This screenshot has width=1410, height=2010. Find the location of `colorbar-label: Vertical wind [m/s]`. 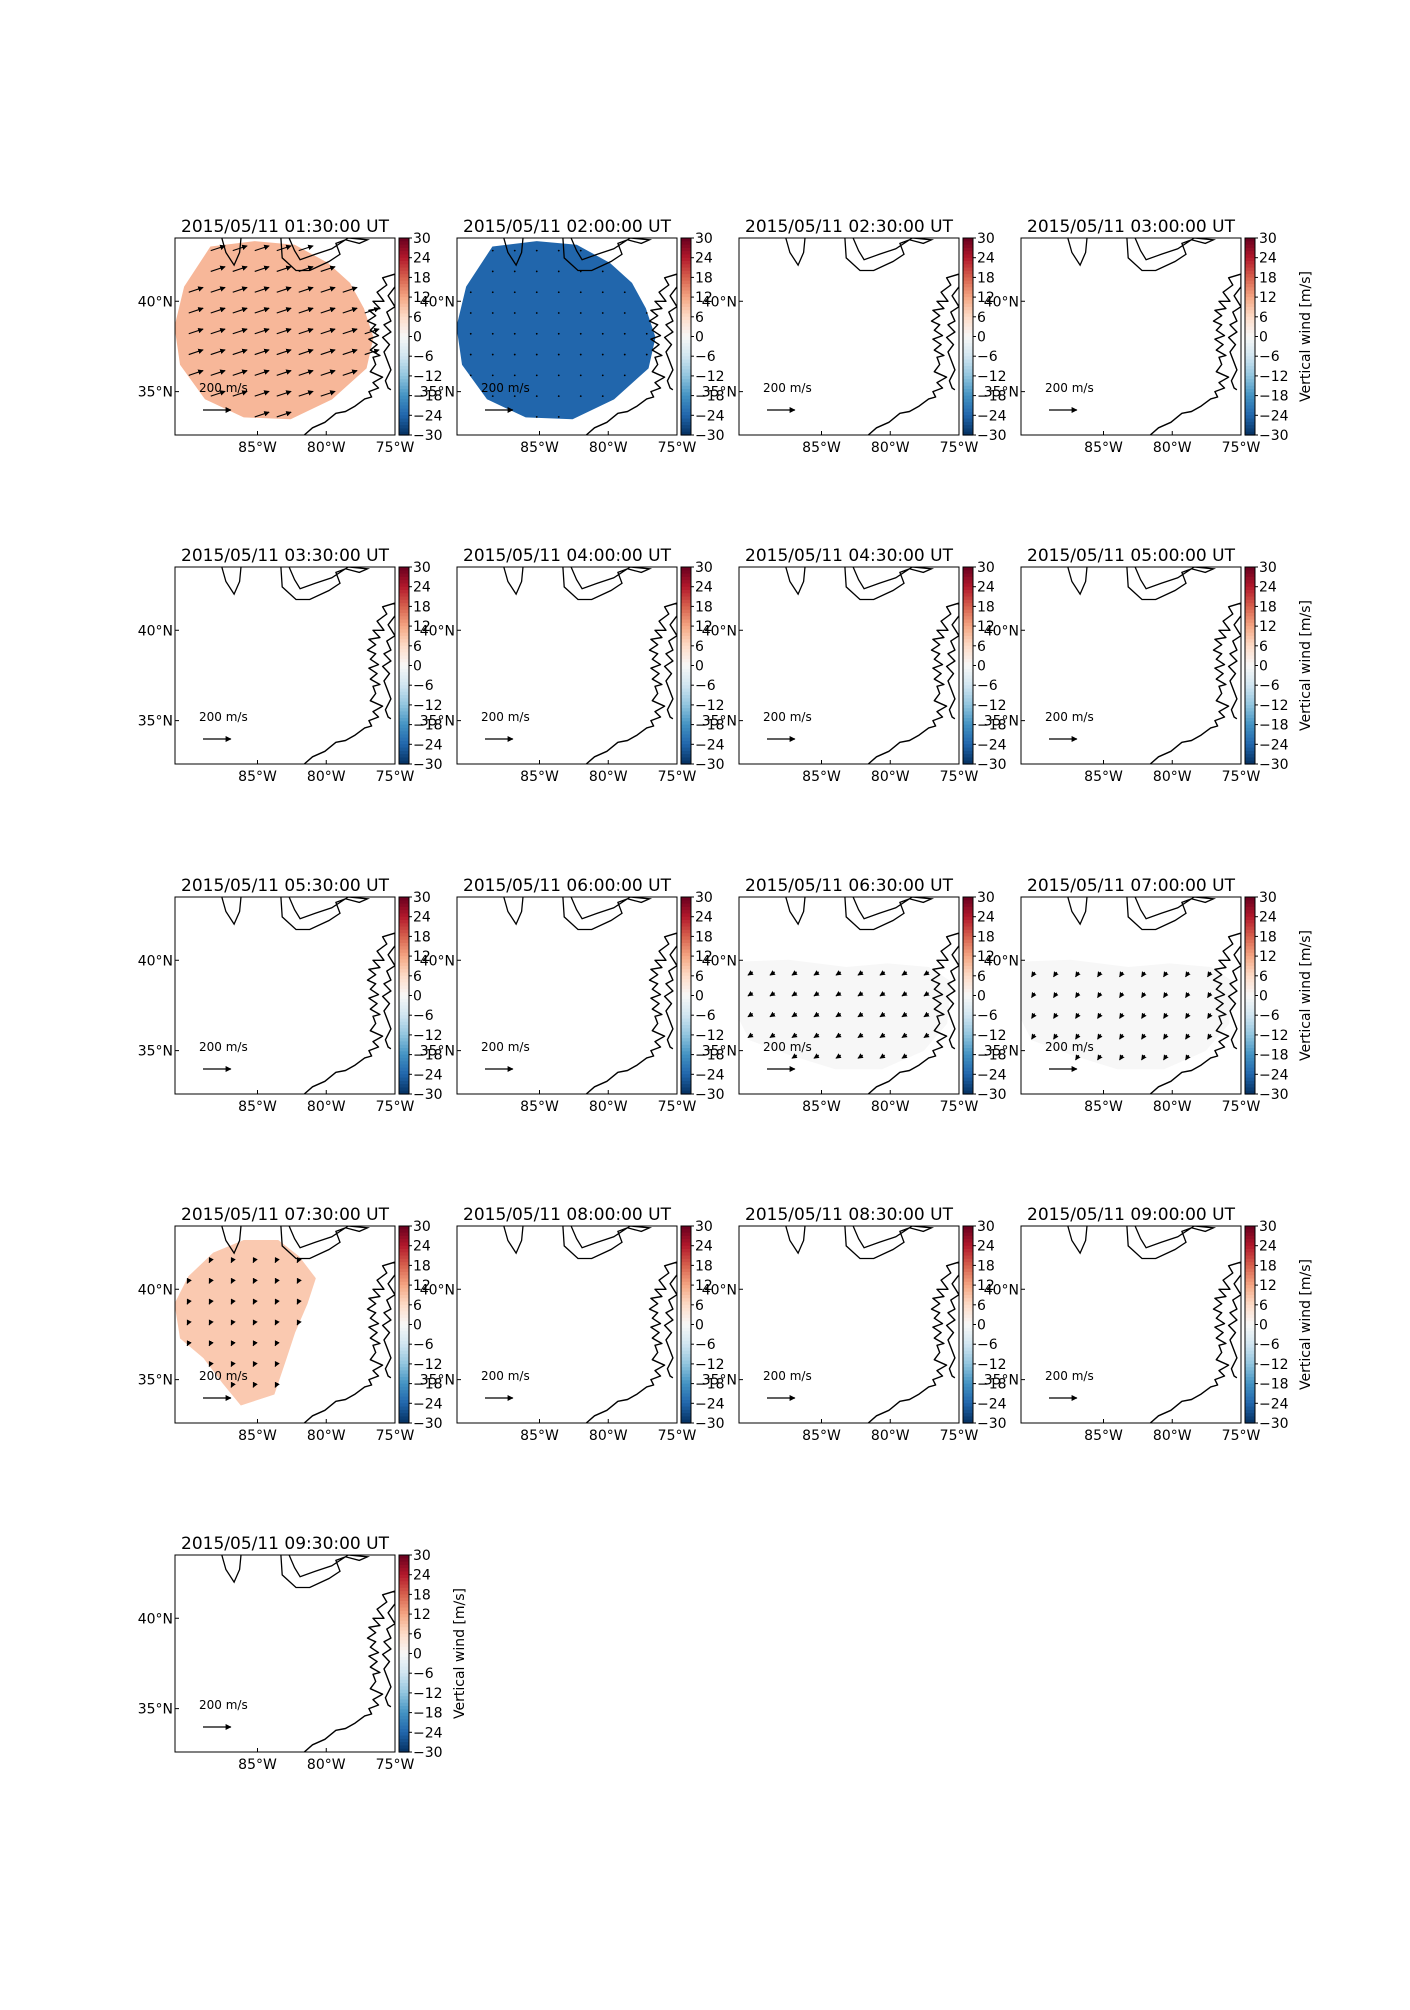

colorbar-label: Vertical wind [m/s] is located at coordinates (1306, 336).